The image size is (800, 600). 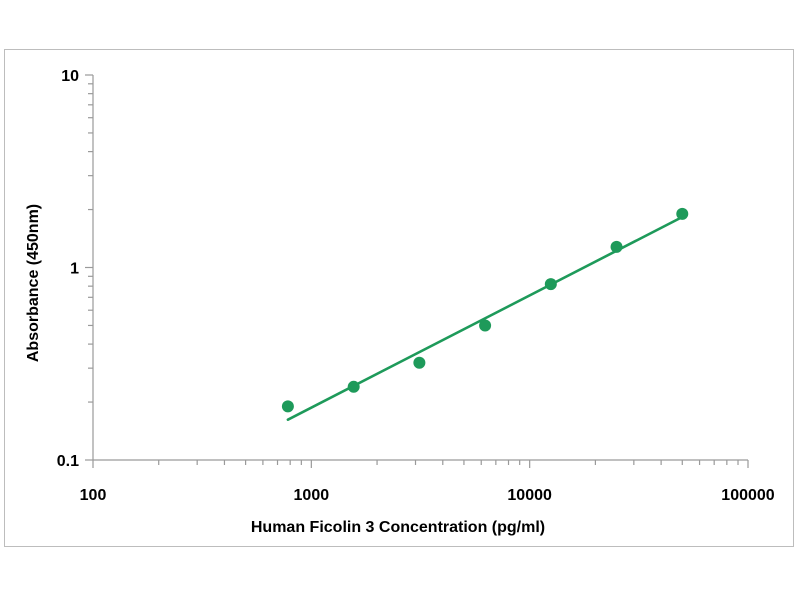 What do you see at coordinates (398, 527) in the screenshot?
I see `x-axis-title: Human Ficolin 3 Concentration (pg/ml)` at bounding box center [398, 527].